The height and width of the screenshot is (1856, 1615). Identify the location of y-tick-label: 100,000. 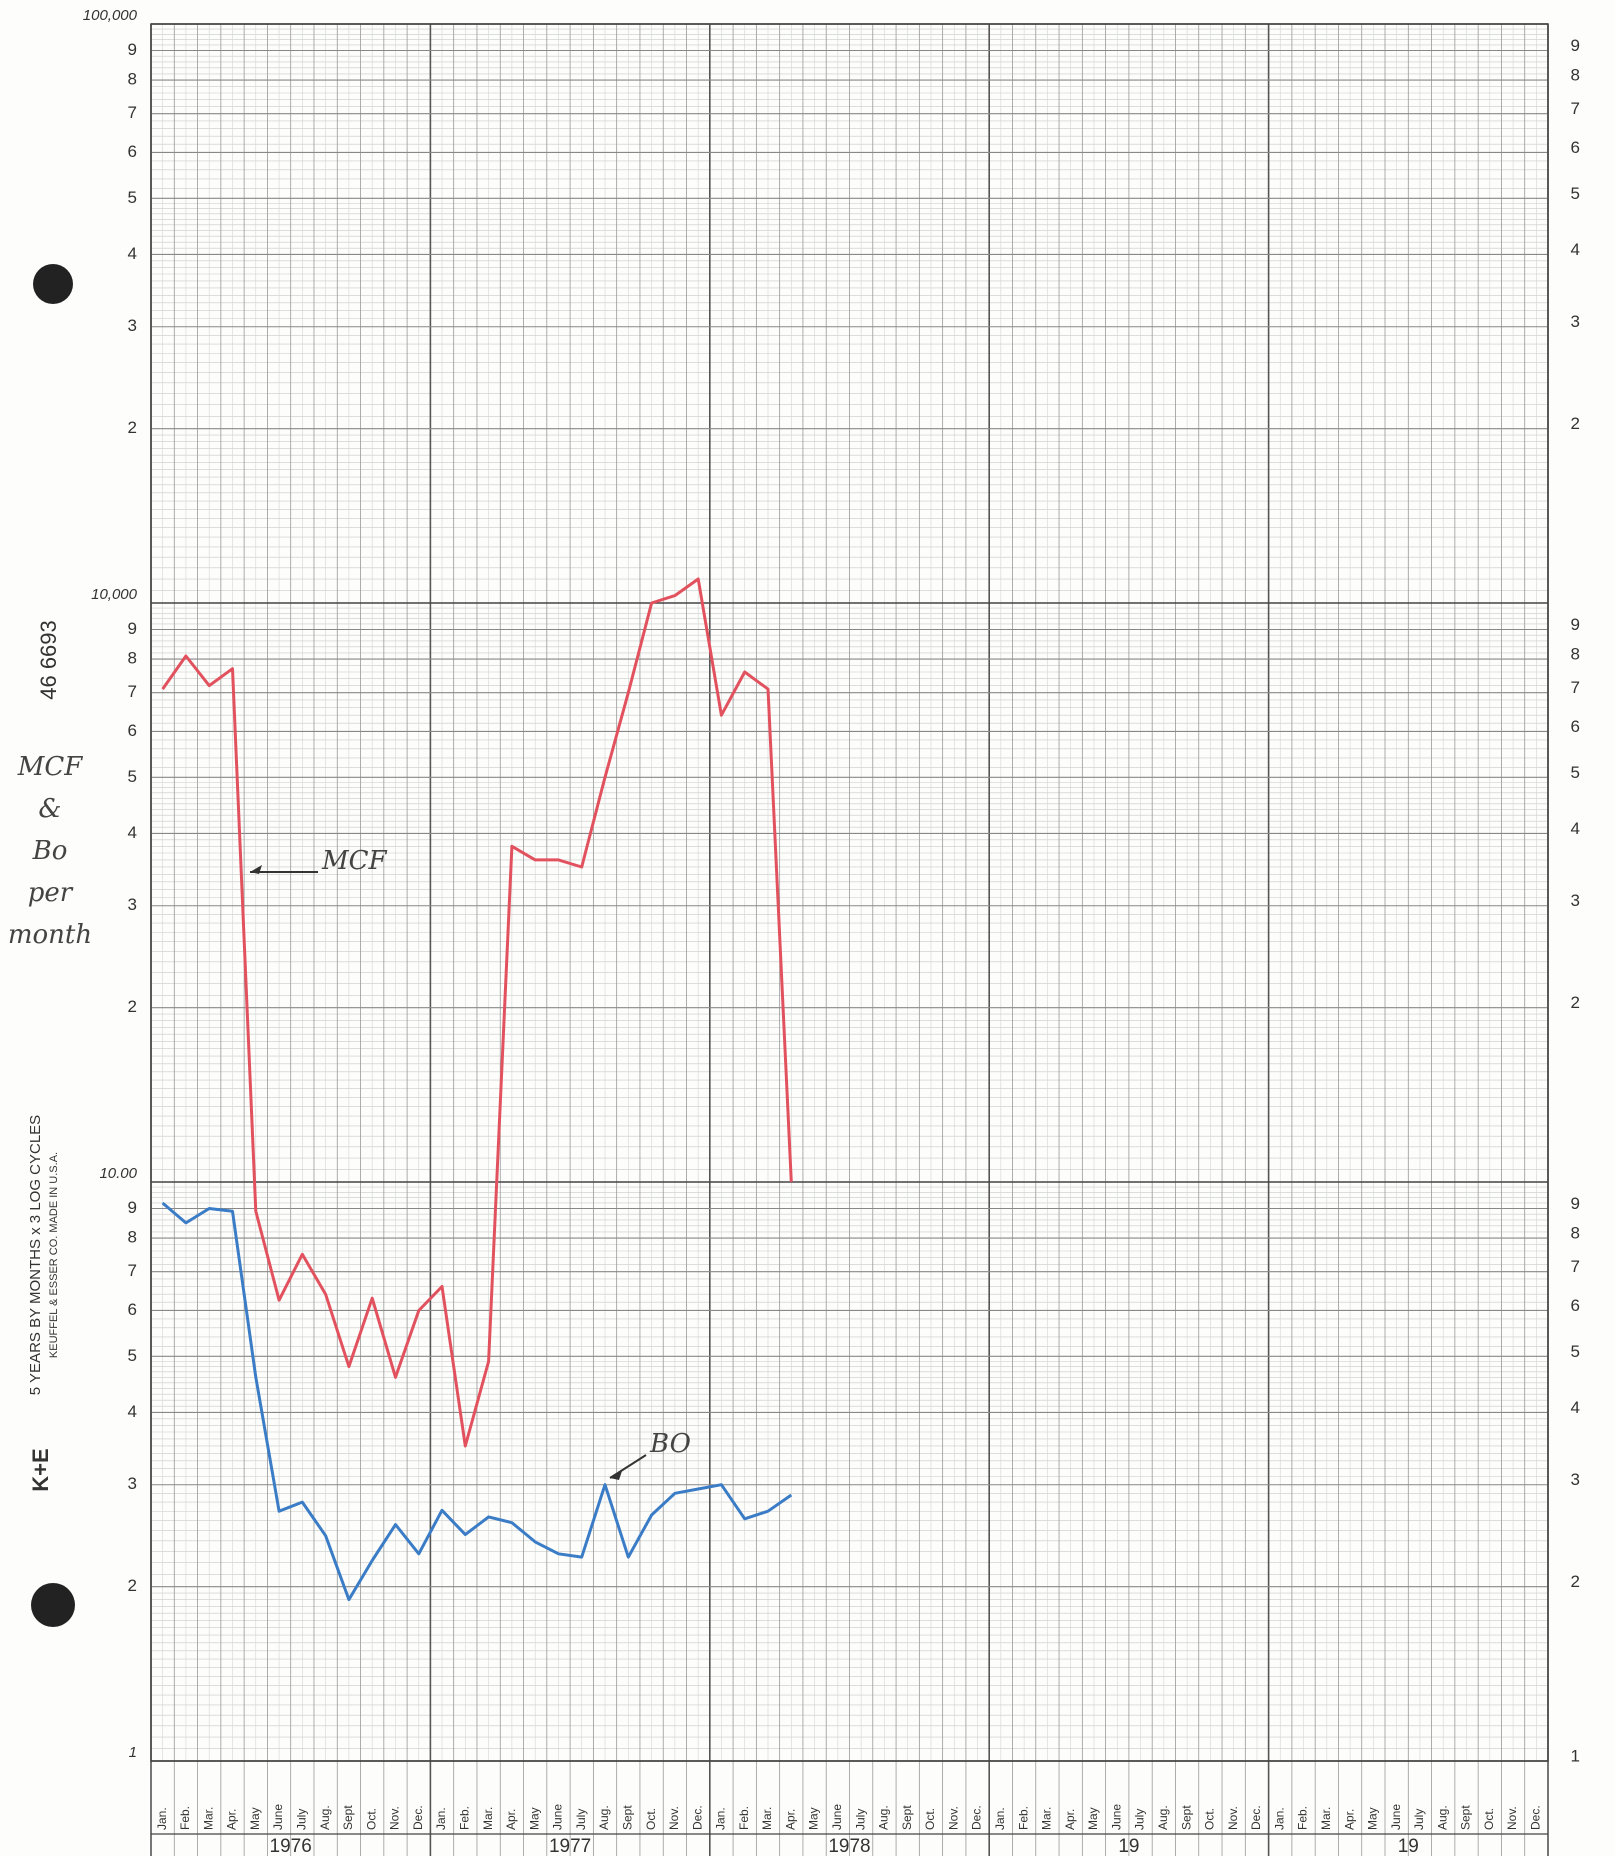
(110, 15).